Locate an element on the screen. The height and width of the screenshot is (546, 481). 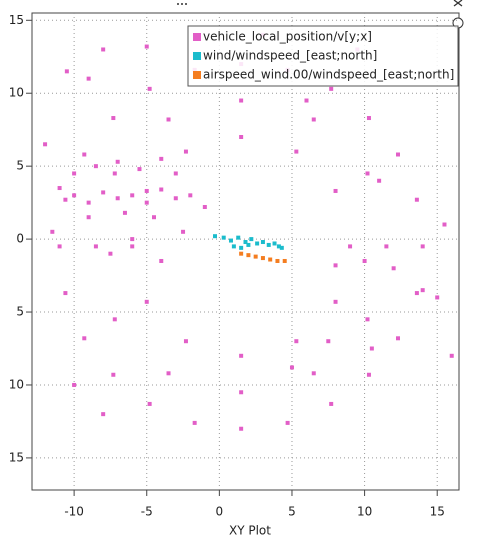
legend-label: wind/windspeed_[east;north] is located at coordinates (290, 56).